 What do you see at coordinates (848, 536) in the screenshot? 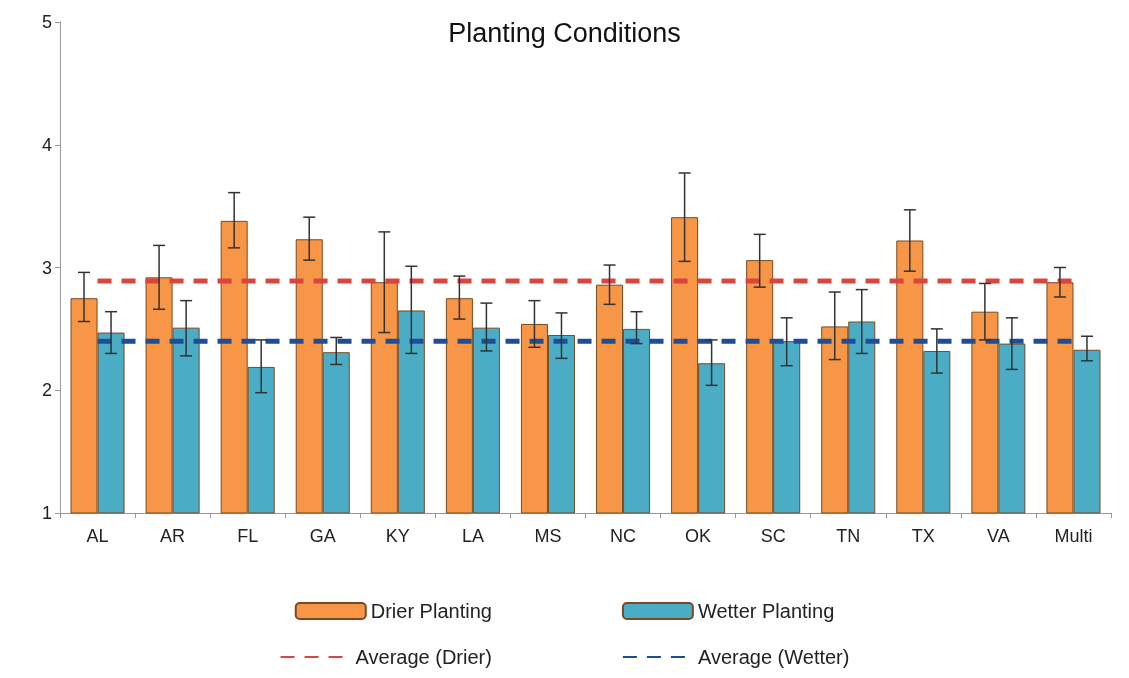
I see `x-tick-label: TN` at bounding box center [848, 536].